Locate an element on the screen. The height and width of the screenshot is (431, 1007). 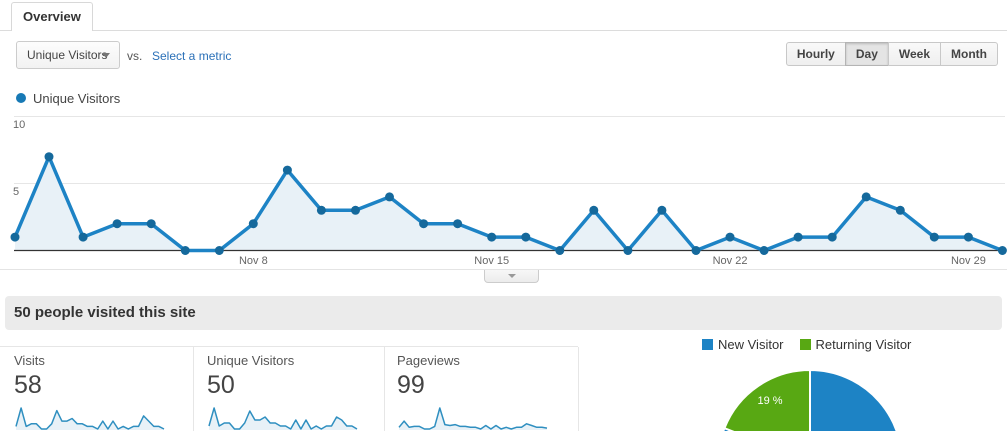
x-axis-tick-label: Nov 29 is located at coordinates (968, 261).